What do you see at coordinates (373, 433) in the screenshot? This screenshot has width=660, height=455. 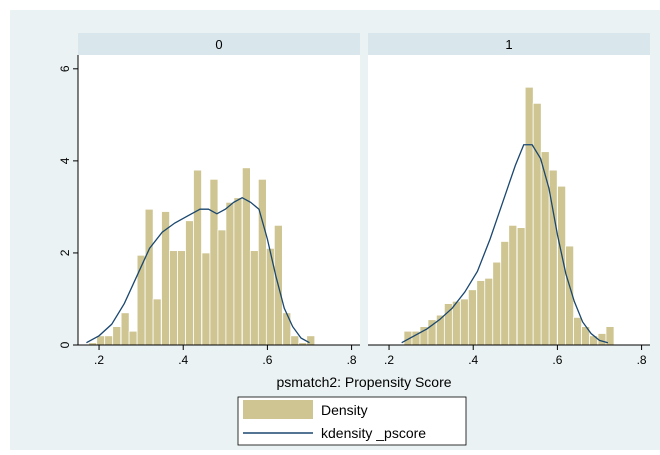 I see `legend-label-kdensity: kdensity _pscore` at bounding box center [373, 433].